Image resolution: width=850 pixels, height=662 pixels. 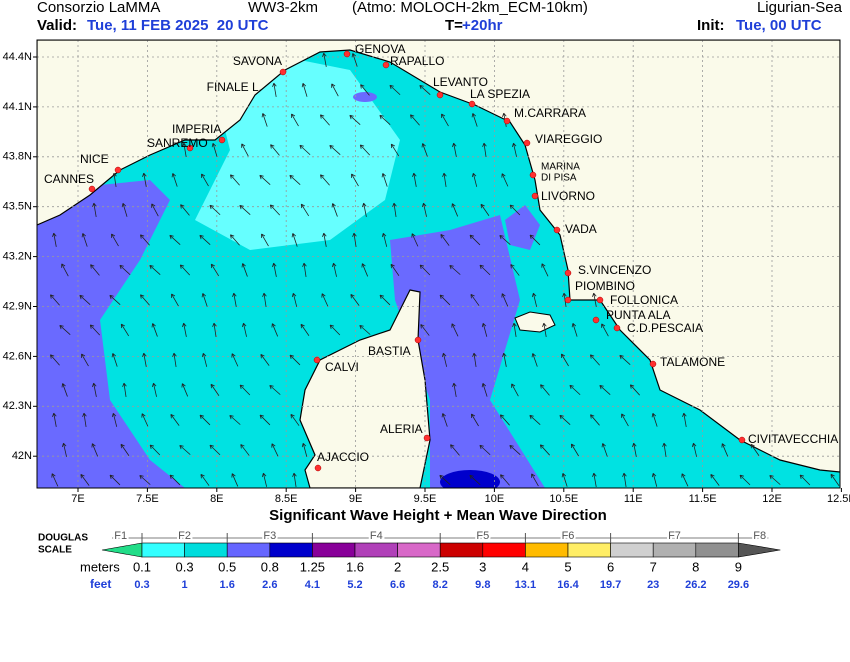 What do you see at coordinates (343, 457) in the screenshot?
I see `place-label: AJACCIO` at bounding box center [343, 457].